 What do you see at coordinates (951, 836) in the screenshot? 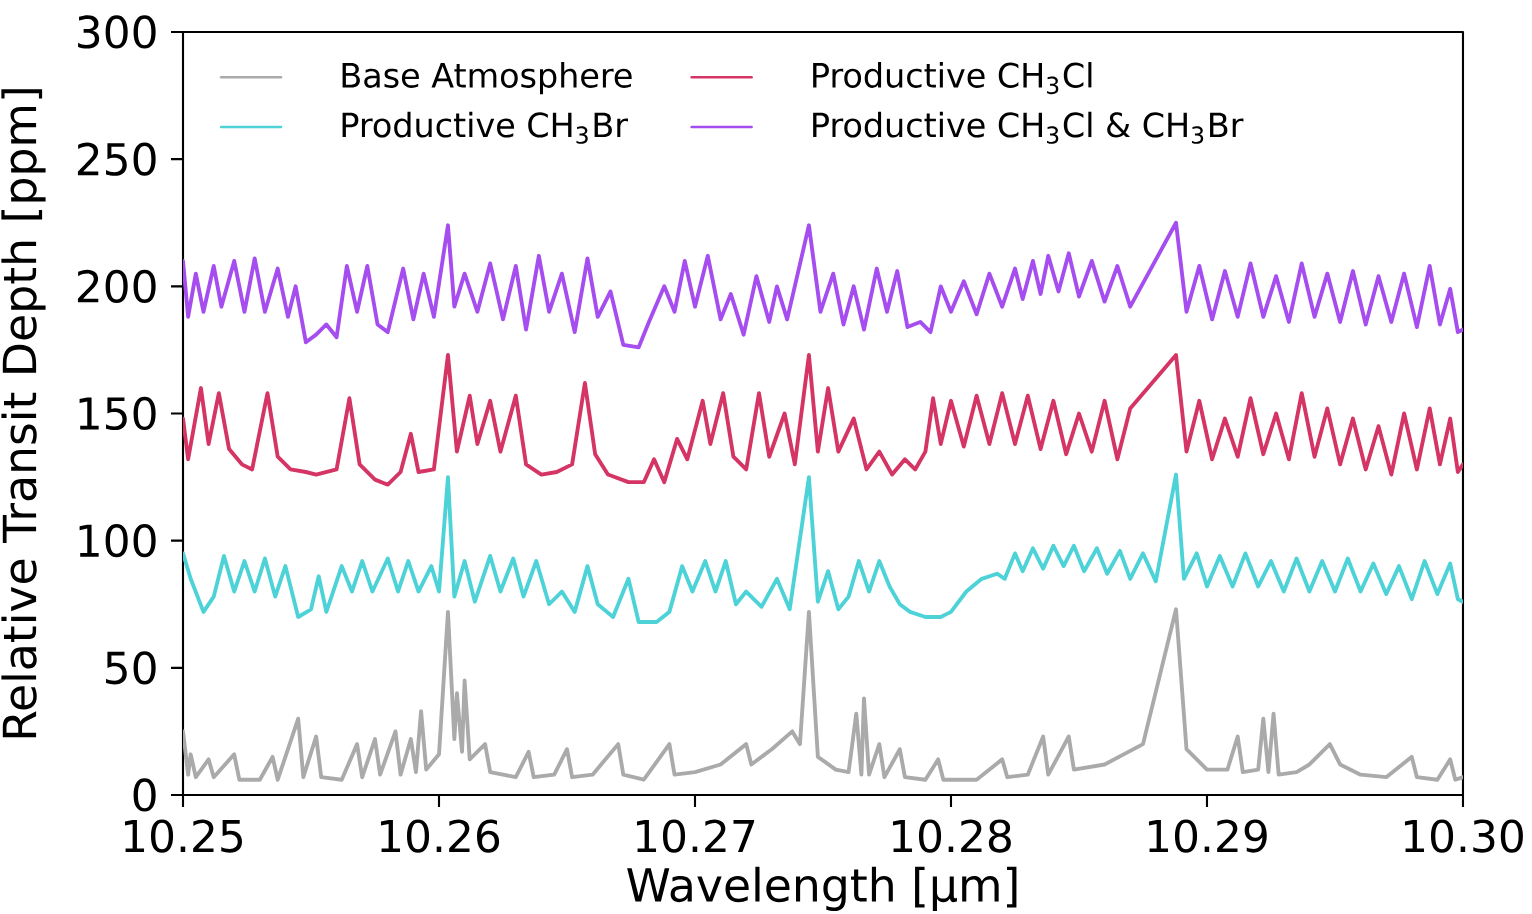
I see `x-tick-label: 10.28` at bounding box center [951, 836].